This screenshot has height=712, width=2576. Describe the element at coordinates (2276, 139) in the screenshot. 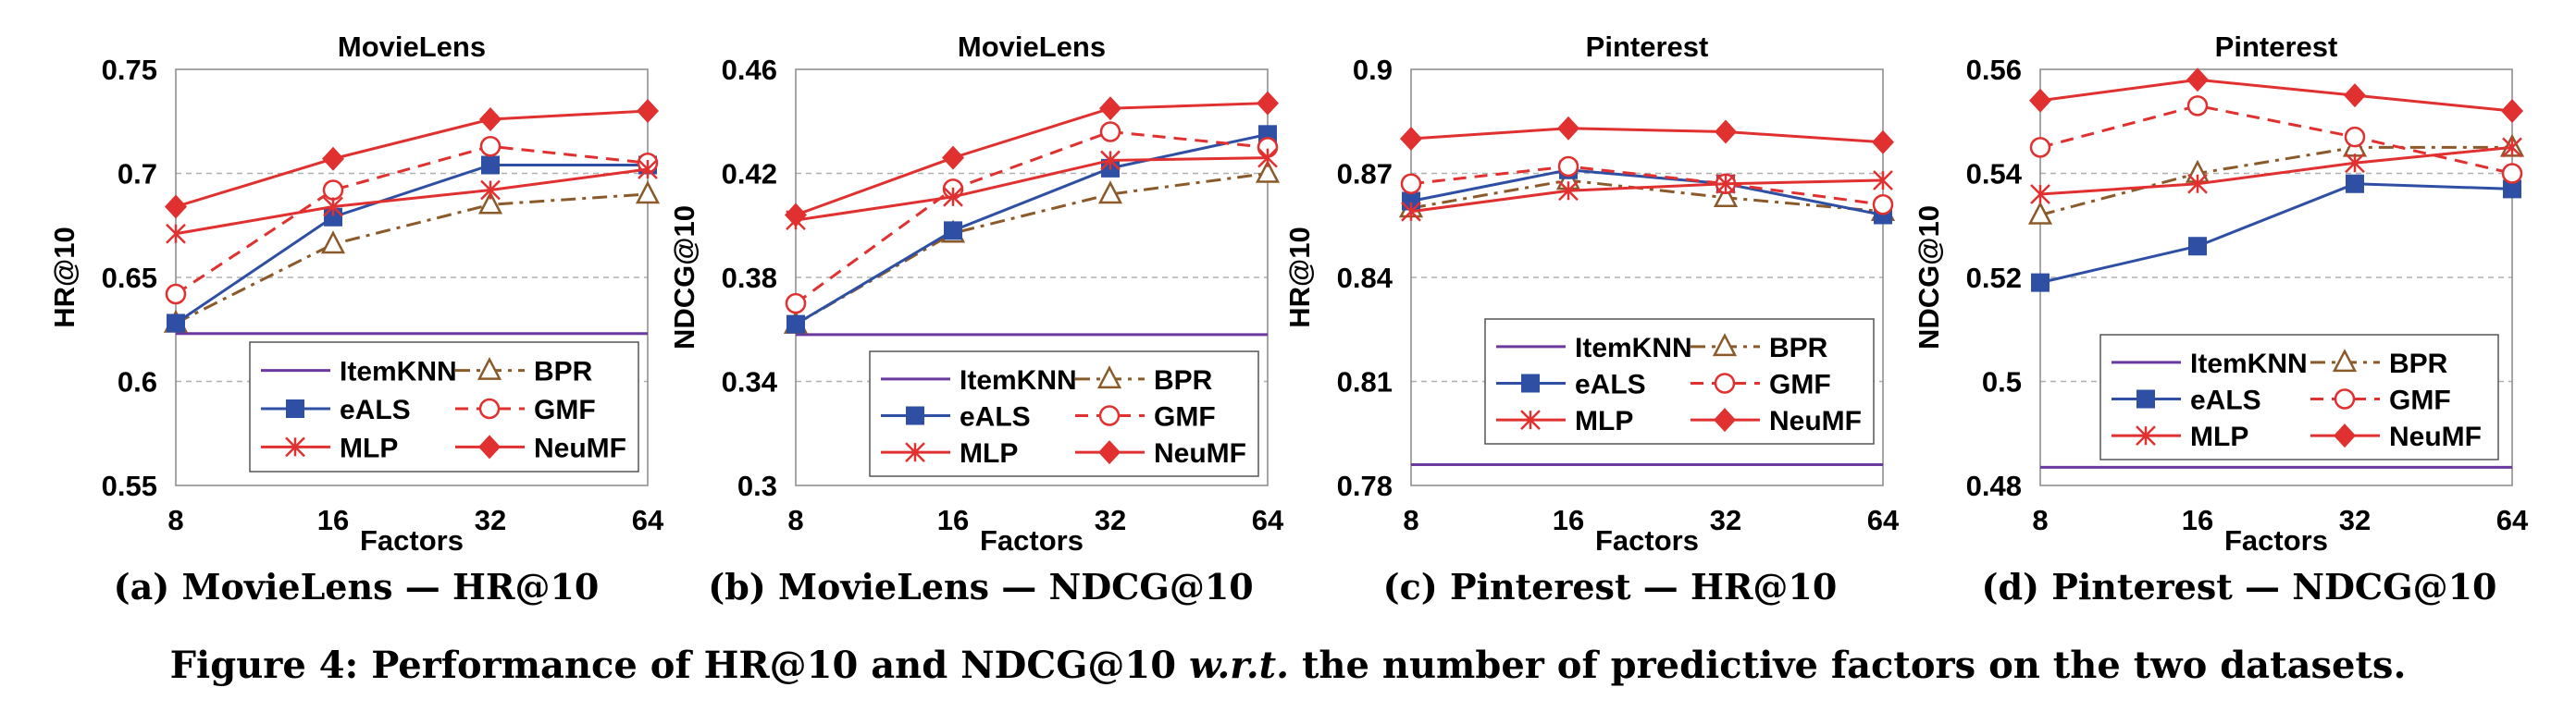

I see `series-line-gmf` at that location.